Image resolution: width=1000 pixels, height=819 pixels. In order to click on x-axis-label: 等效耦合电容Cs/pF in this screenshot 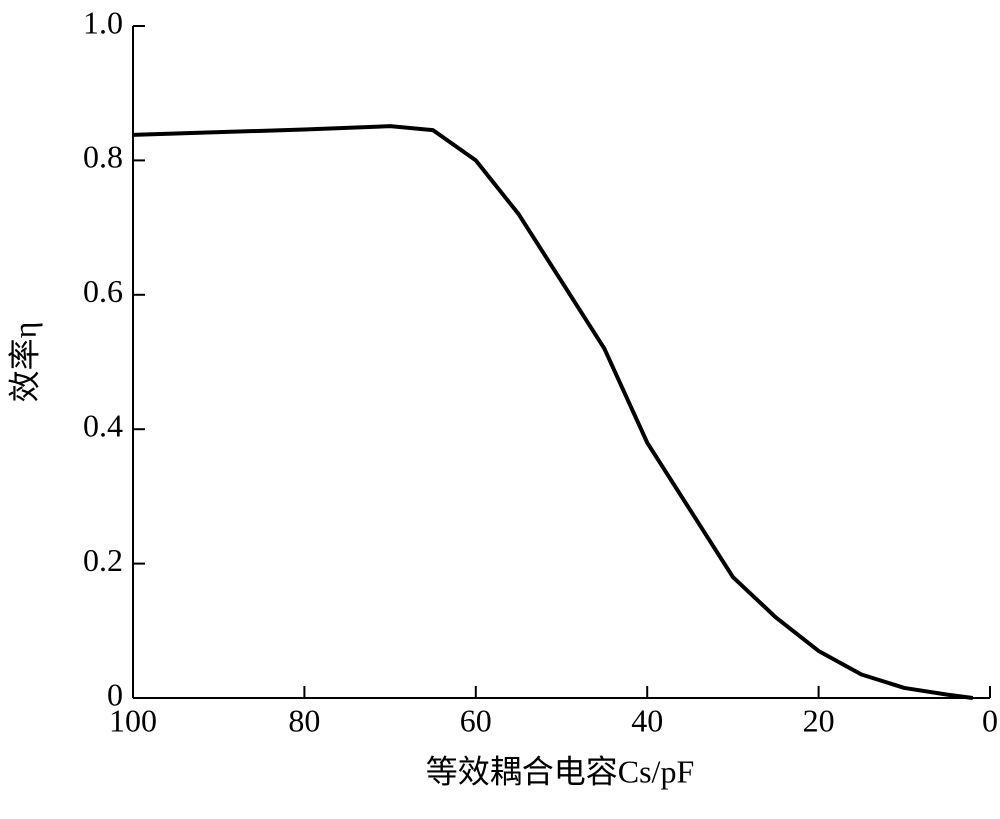, I will do `click(560, 771)`.